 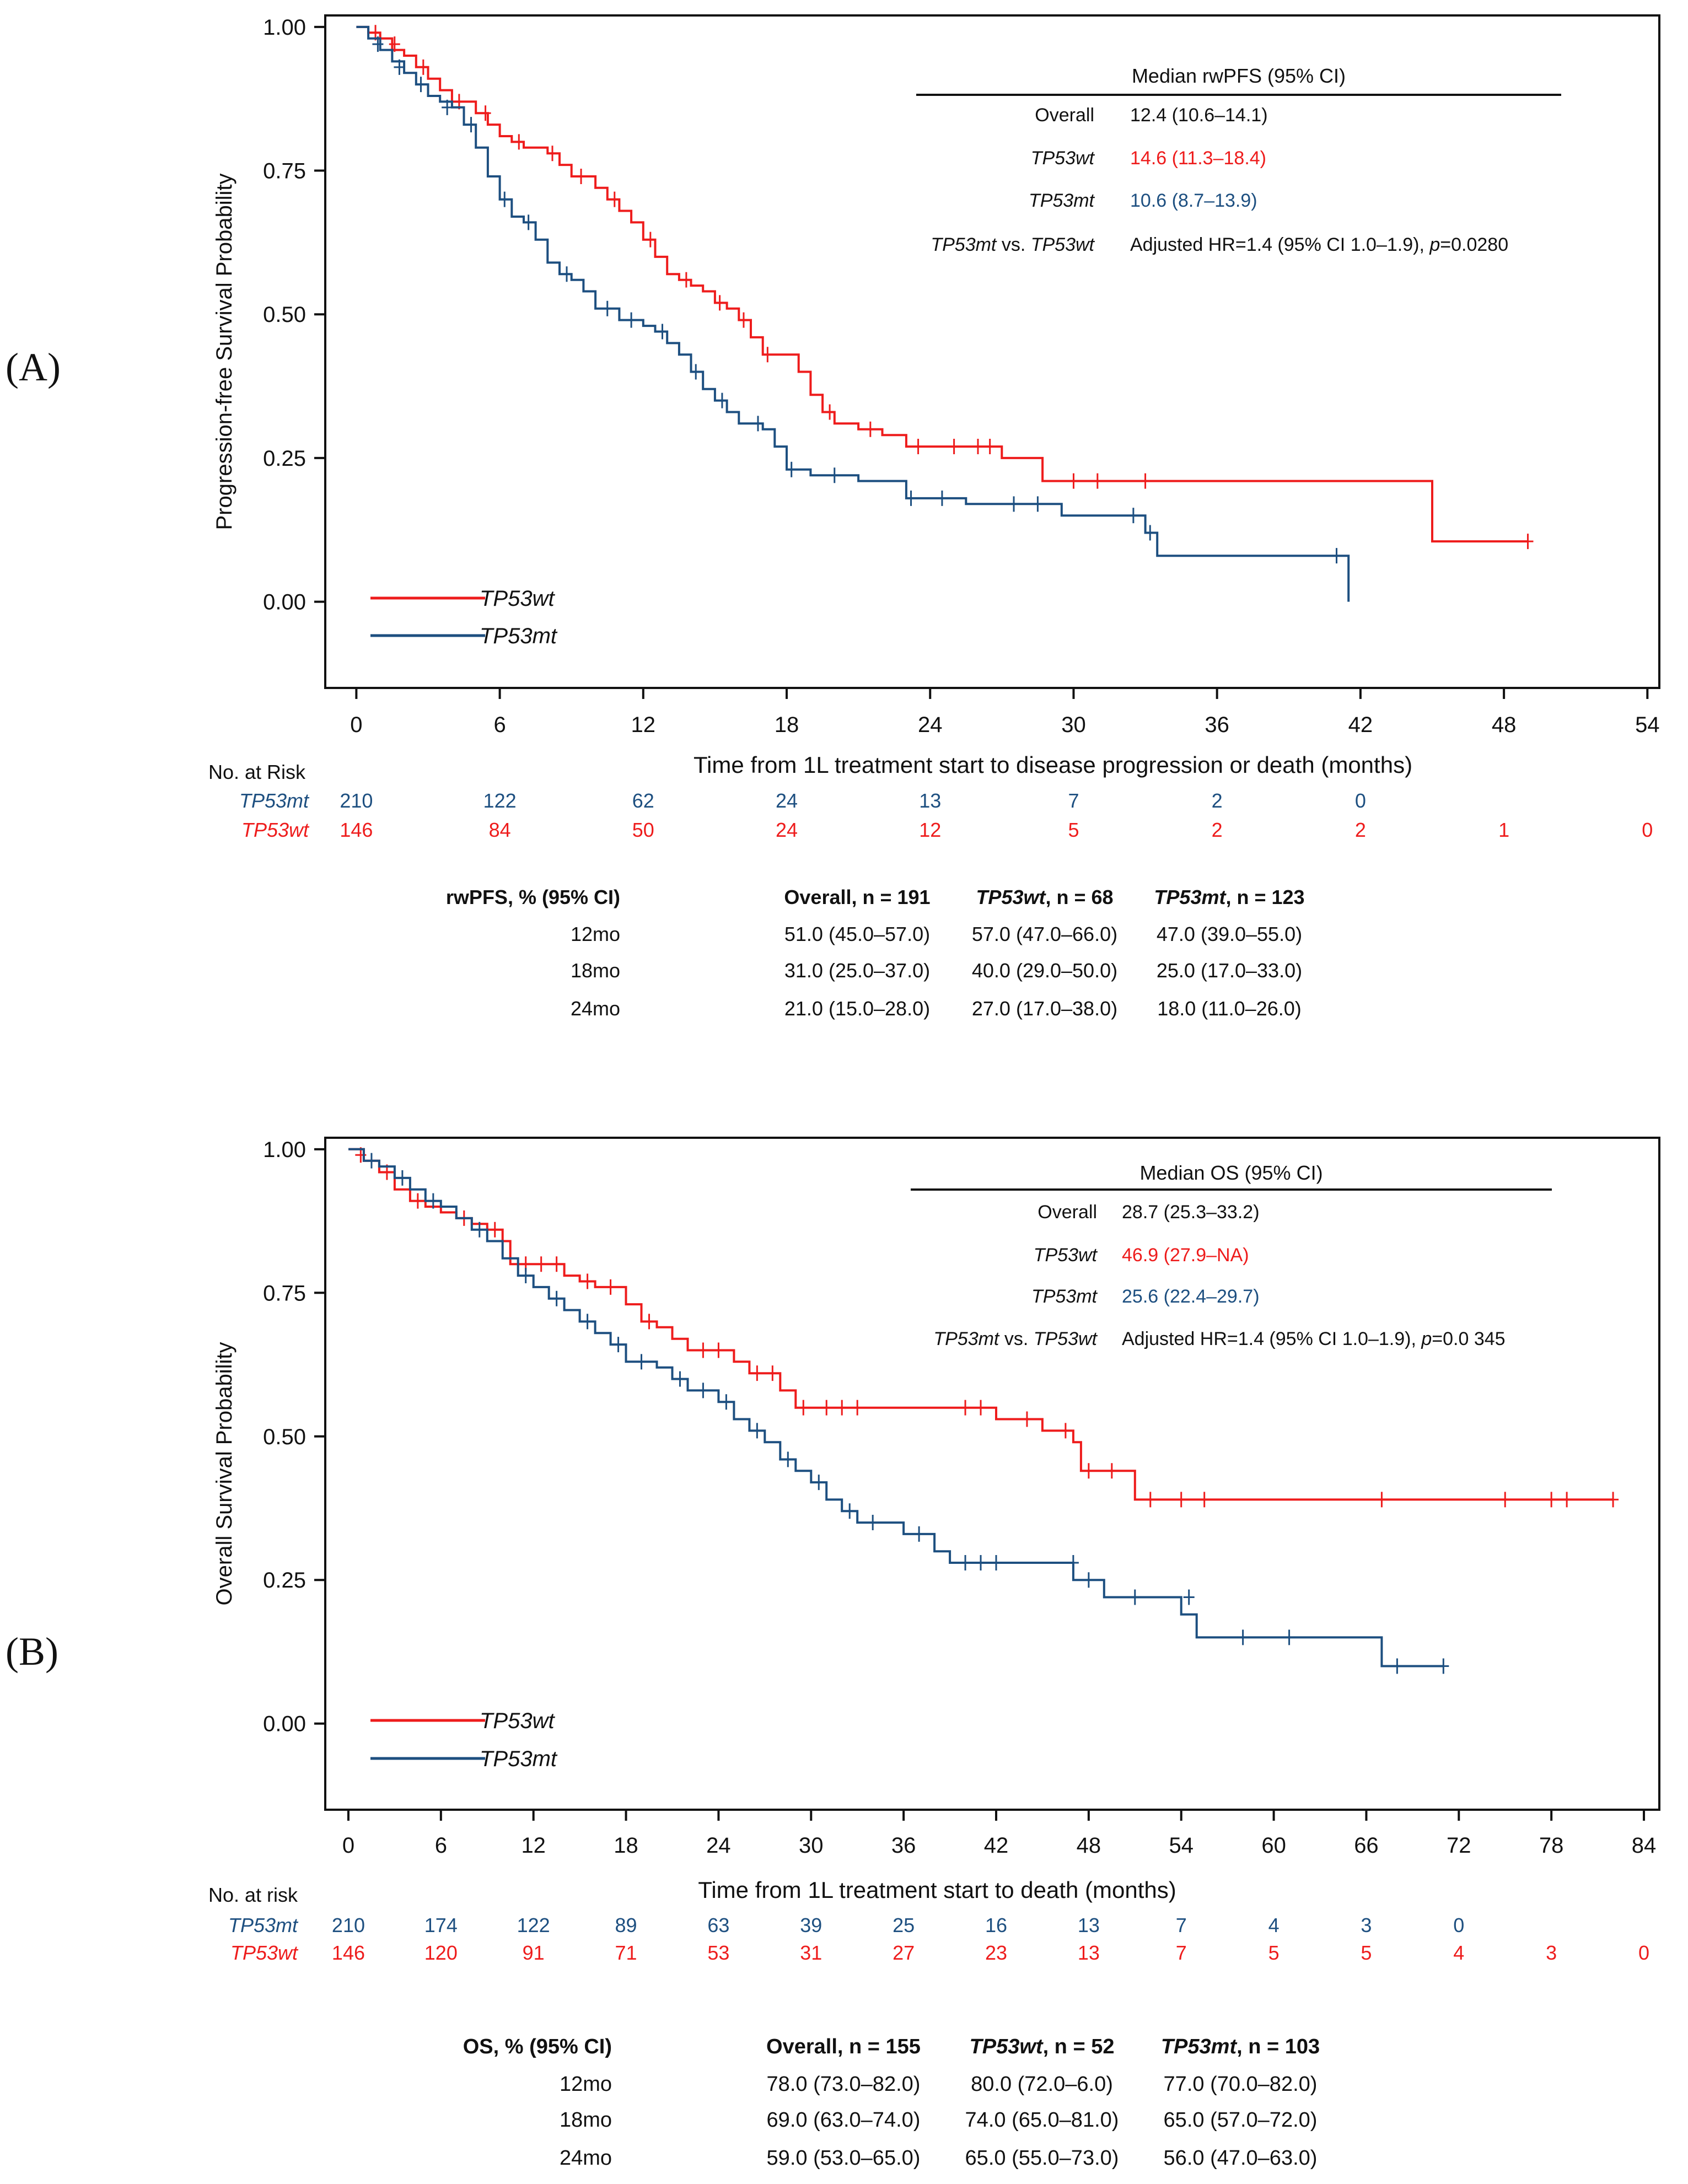 I want to click on x-tick-label: 42, so click(x=1360, y=725).